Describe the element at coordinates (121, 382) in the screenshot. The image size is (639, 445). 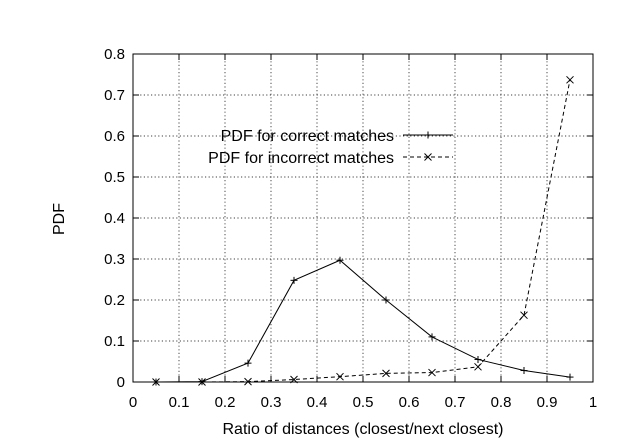
I see `y-tick-label: 0` at that location.